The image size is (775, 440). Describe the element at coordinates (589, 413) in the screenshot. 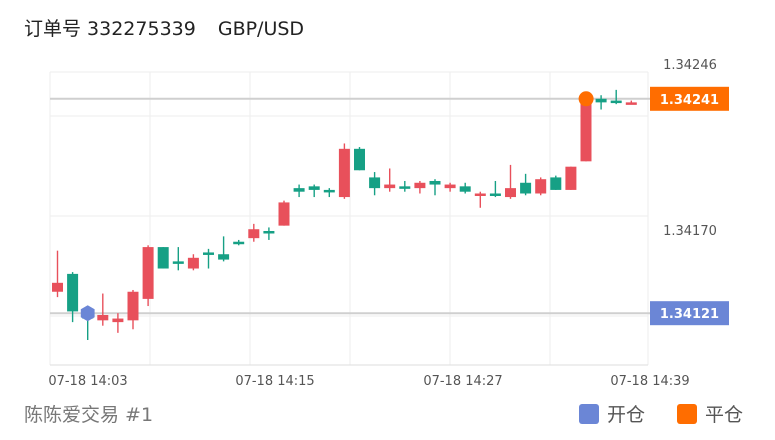

I see `legend-open-swatch` at that location.